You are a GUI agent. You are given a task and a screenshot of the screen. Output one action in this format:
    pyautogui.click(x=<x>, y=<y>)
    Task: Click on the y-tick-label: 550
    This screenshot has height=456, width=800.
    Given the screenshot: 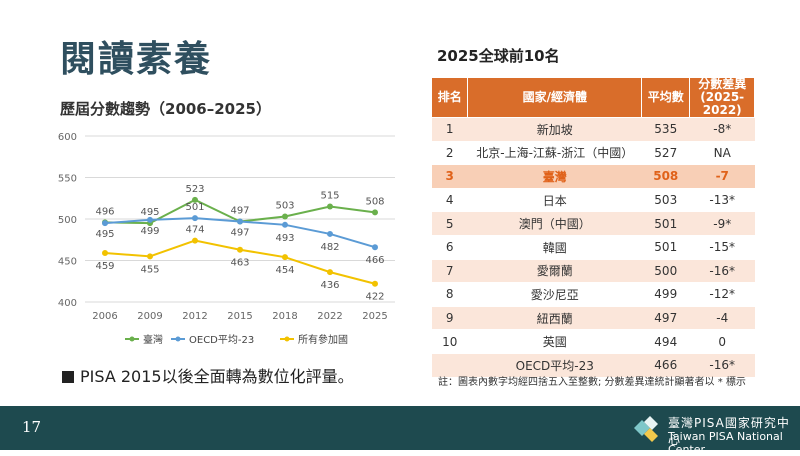 What is the action you would take?
    pyautogui.click(x=67, y=179)
    